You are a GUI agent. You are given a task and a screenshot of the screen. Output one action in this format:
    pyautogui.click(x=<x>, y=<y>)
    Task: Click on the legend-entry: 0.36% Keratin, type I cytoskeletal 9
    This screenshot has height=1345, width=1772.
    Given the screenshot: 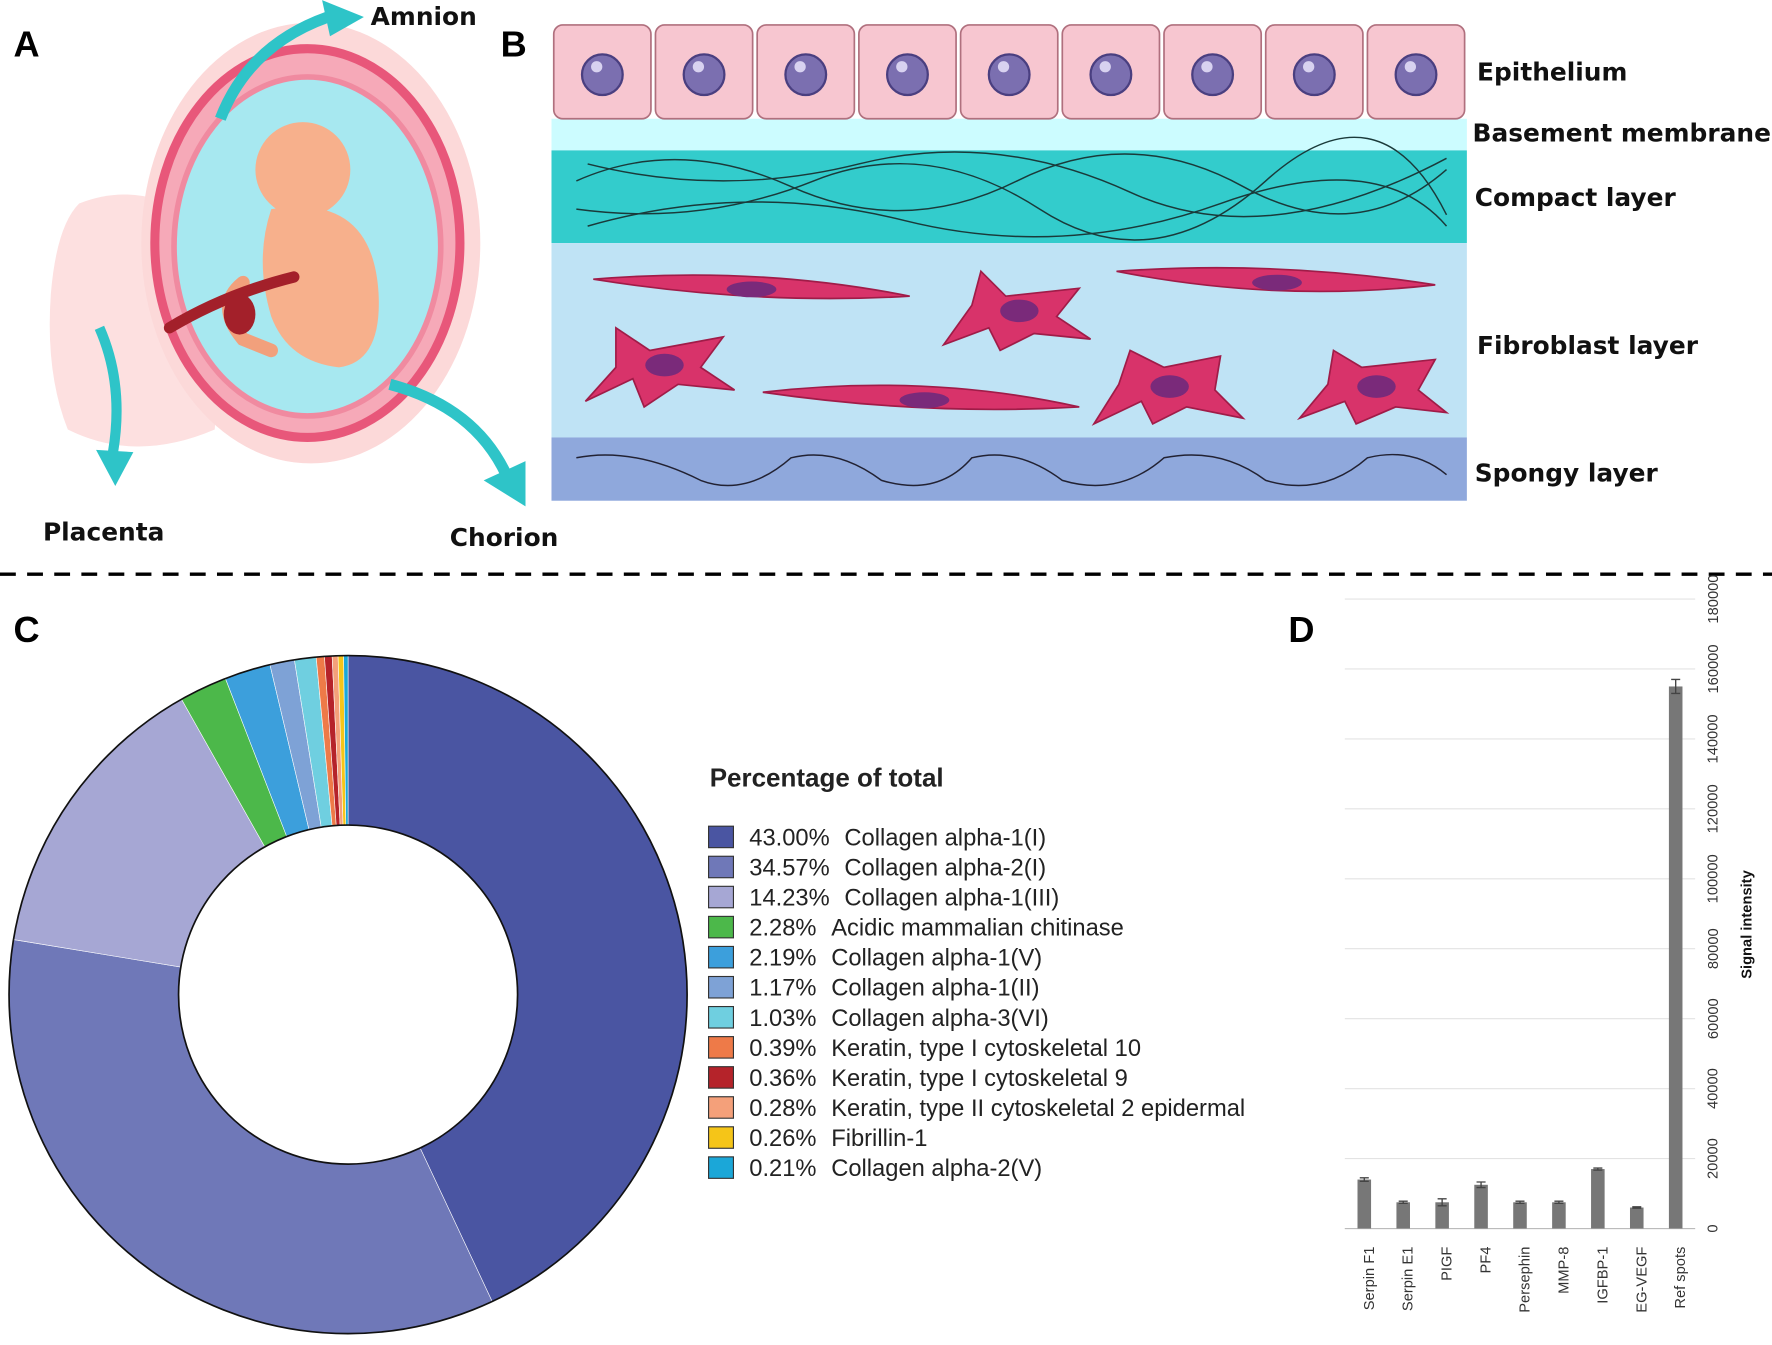 What is the action you would take?
    pyautogui.click(x=938, y=1079)
    